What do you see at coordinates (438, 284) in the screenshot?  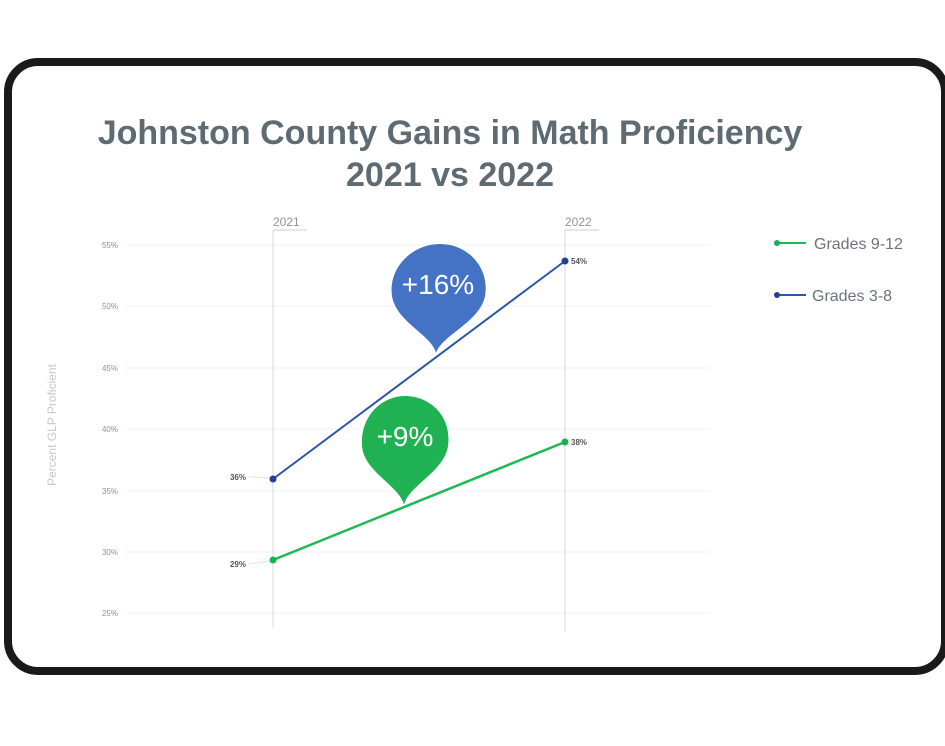 I see `bubble-label: +16%` at bounding box center [438, 284].